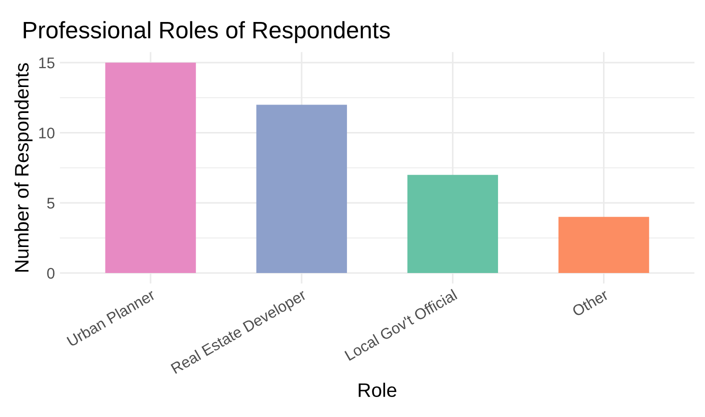  Describe the element at coordinates (50, 273) in the screenshot. I see `y-tick-label: 0` at that location.